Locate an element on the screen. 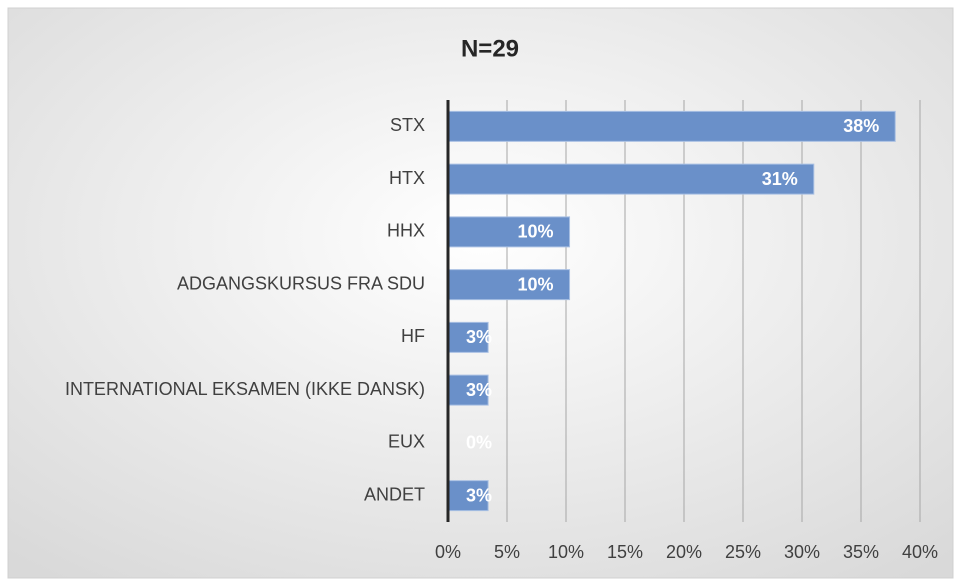  y-tick-label: EUX is located at coordinates (406, 442).